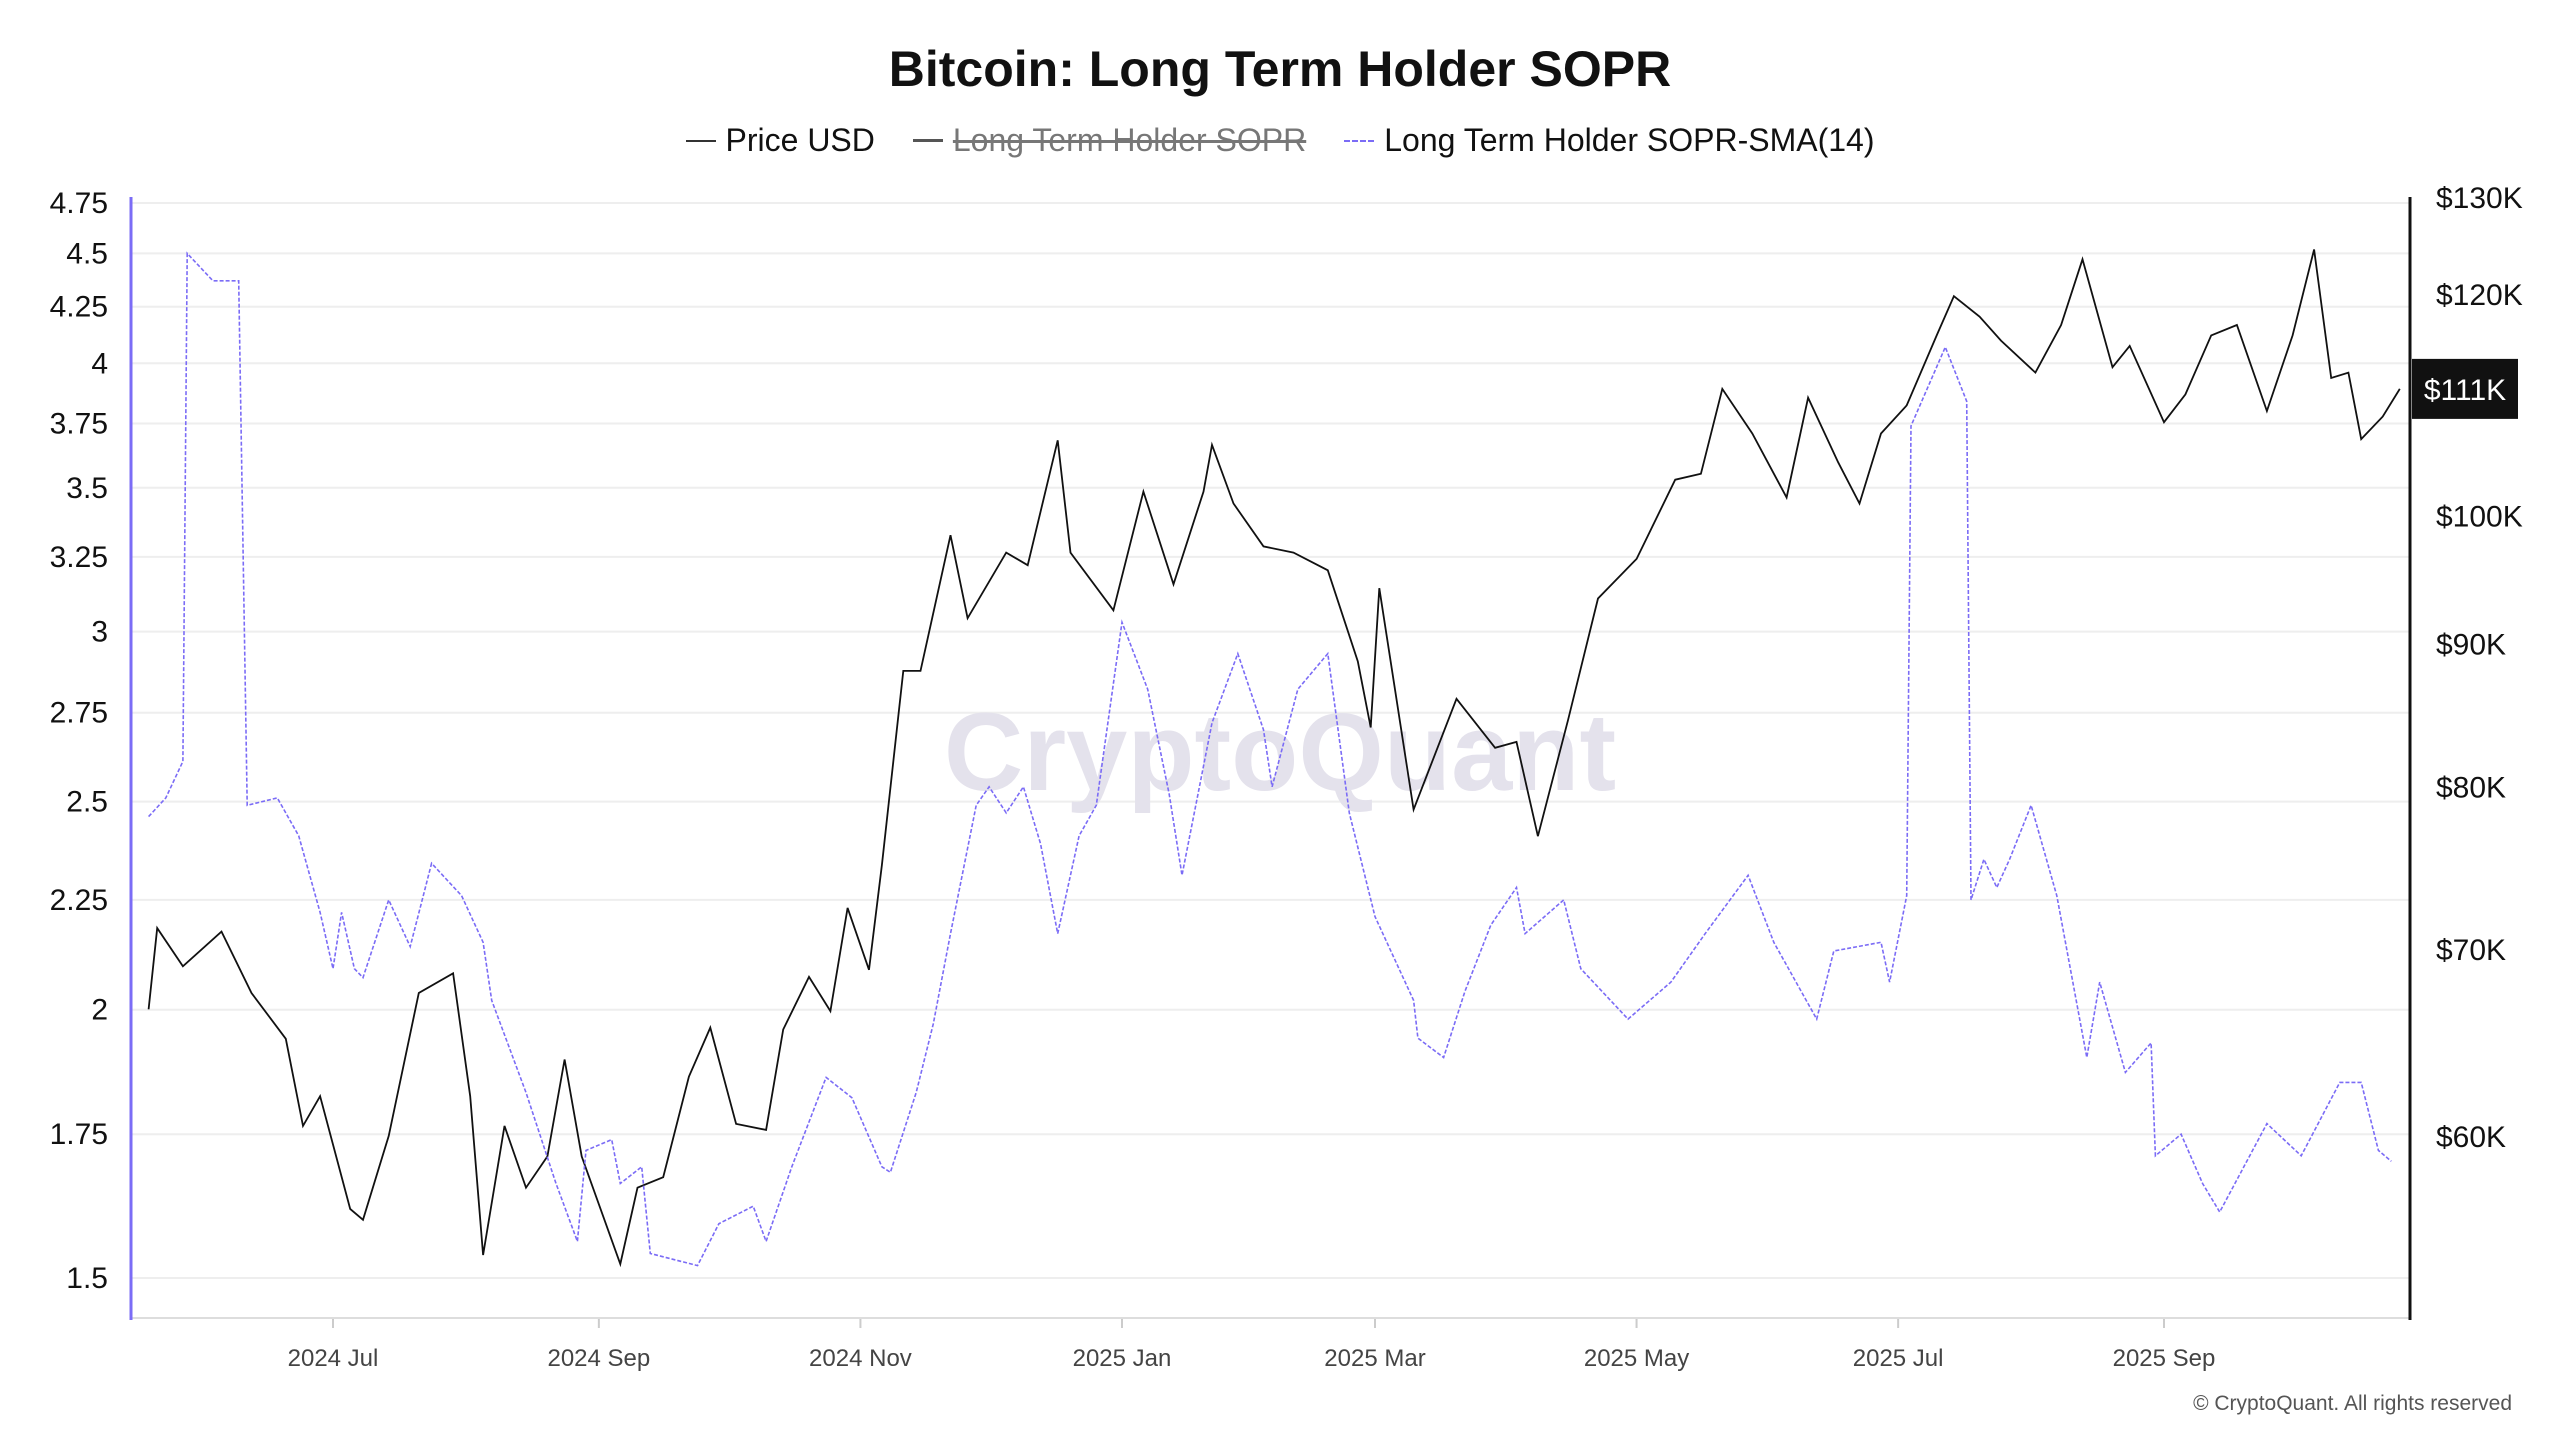  Describe the element at coordinates (1359, 140) in the screenshot. I see `legend-swatch-lth-sopr-sma` at that location.